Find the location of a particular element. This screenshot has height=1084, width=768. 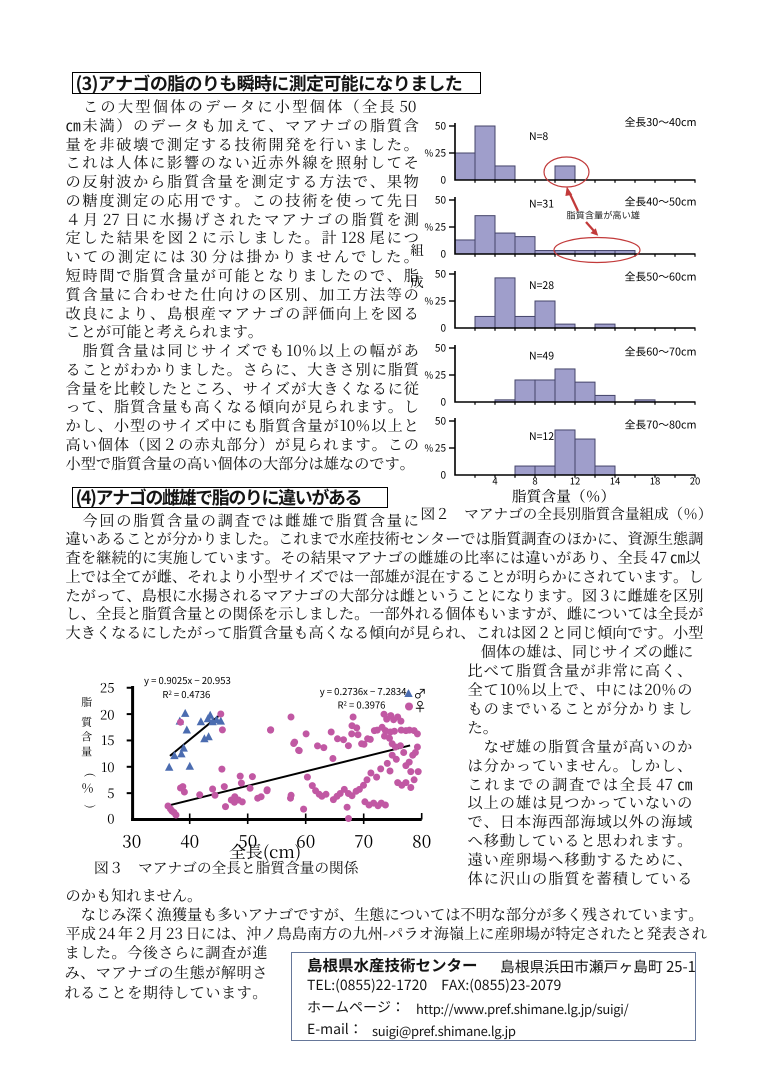

svg-text: R2 = 0.4736 is located at coordinates (186, 694).